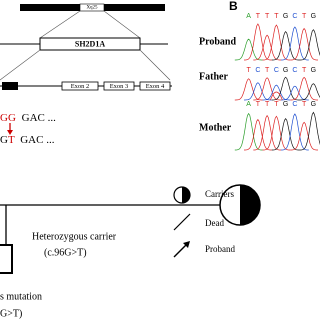 The height and width of the screenshot is (320, 320). Describe the element at coordinates (65, 252) in the screenshot. I see `carrier-variant: (c.96G>T)` at that location.